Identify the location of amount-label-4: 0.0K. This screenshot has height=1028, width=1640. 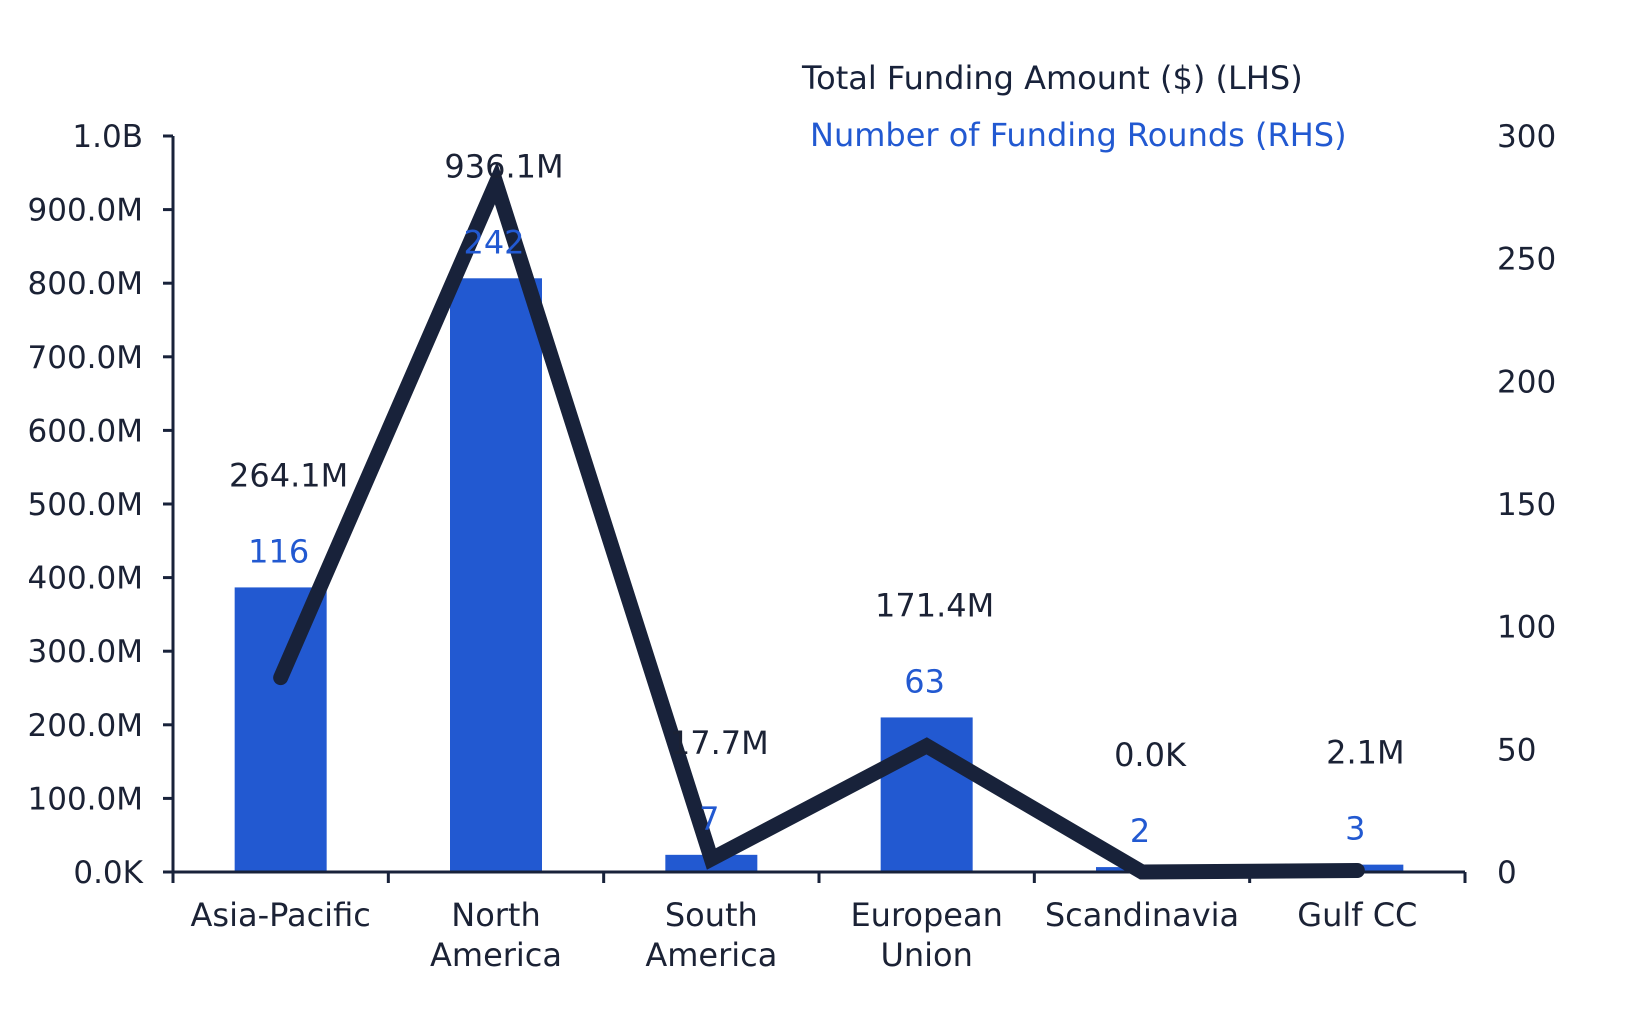
(1150, 755).